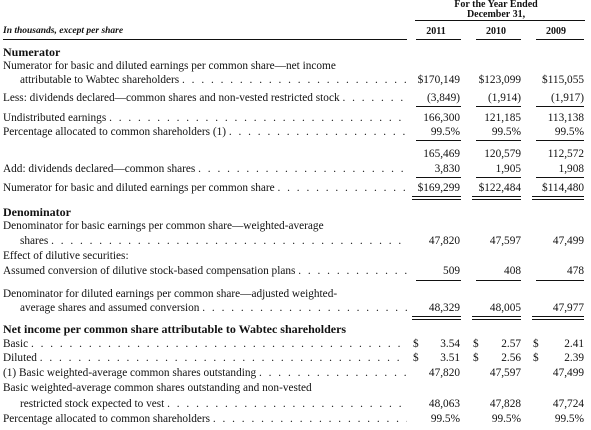 Image resolution: width=591 pixels, height=430 pixels. I want to click on basic-shares-row: shares 47,820 47,597 47,499, so click(295, 241).